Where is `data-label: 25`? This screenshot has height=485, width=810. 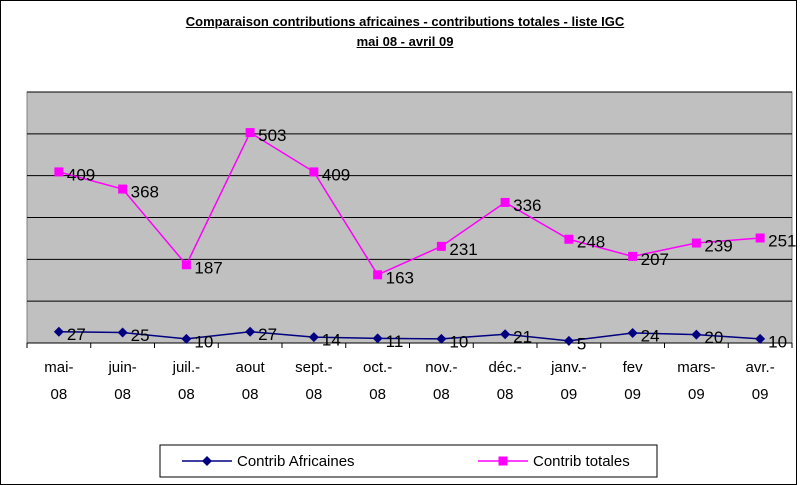
data-label: 25 is located at coordinates (140, 335).